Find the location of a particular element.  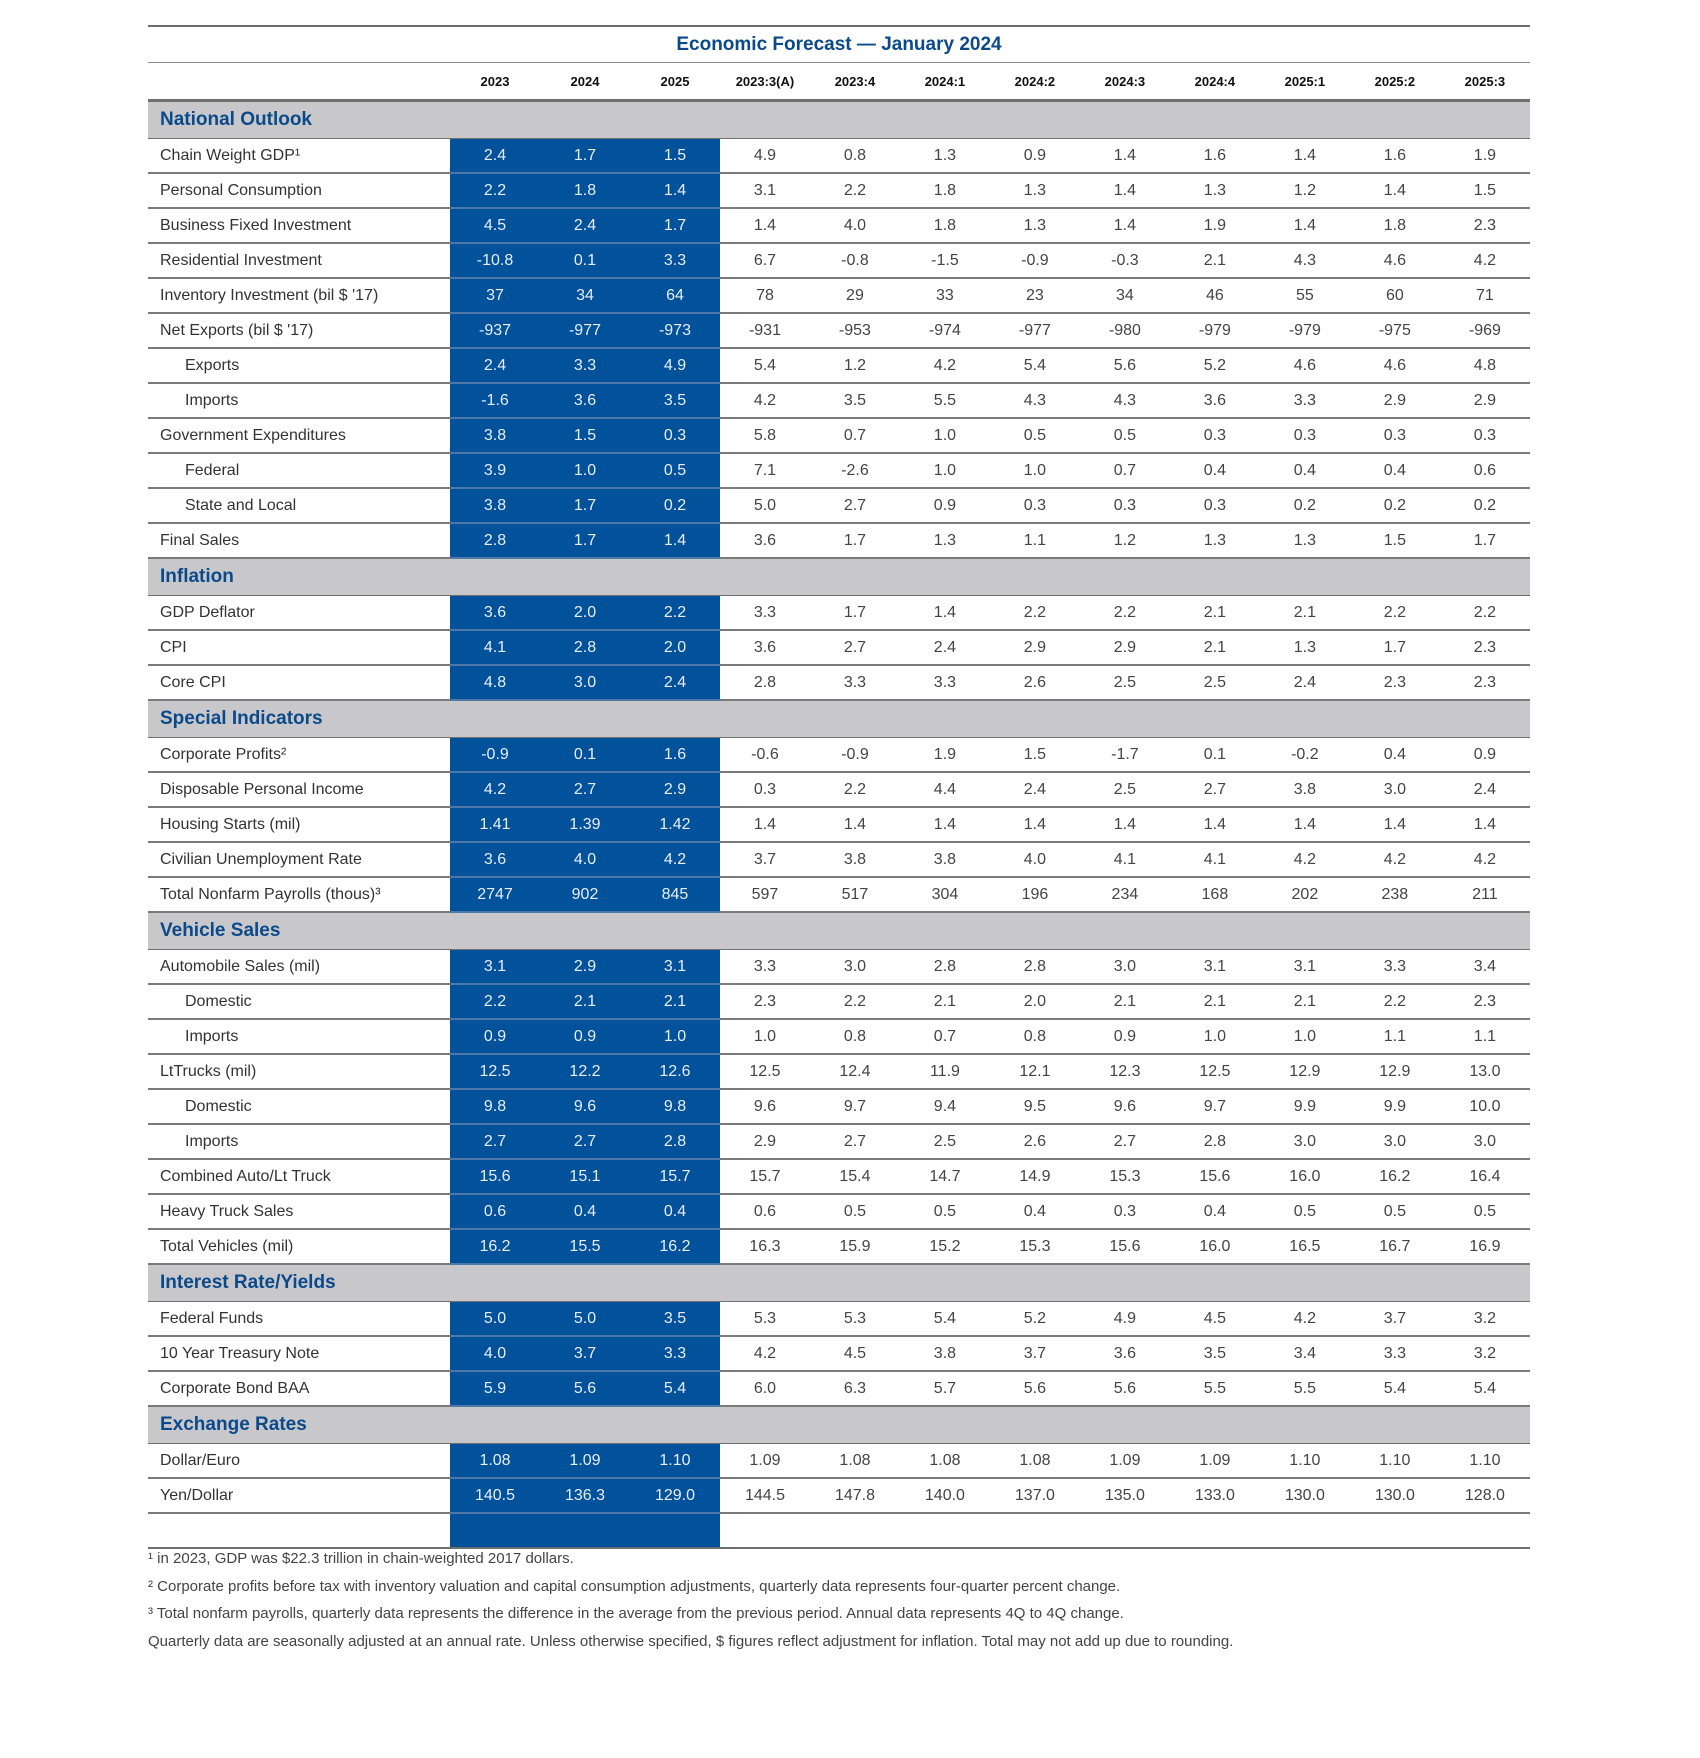

column-header: 2024:4 is located at coordinates (1214, 82).